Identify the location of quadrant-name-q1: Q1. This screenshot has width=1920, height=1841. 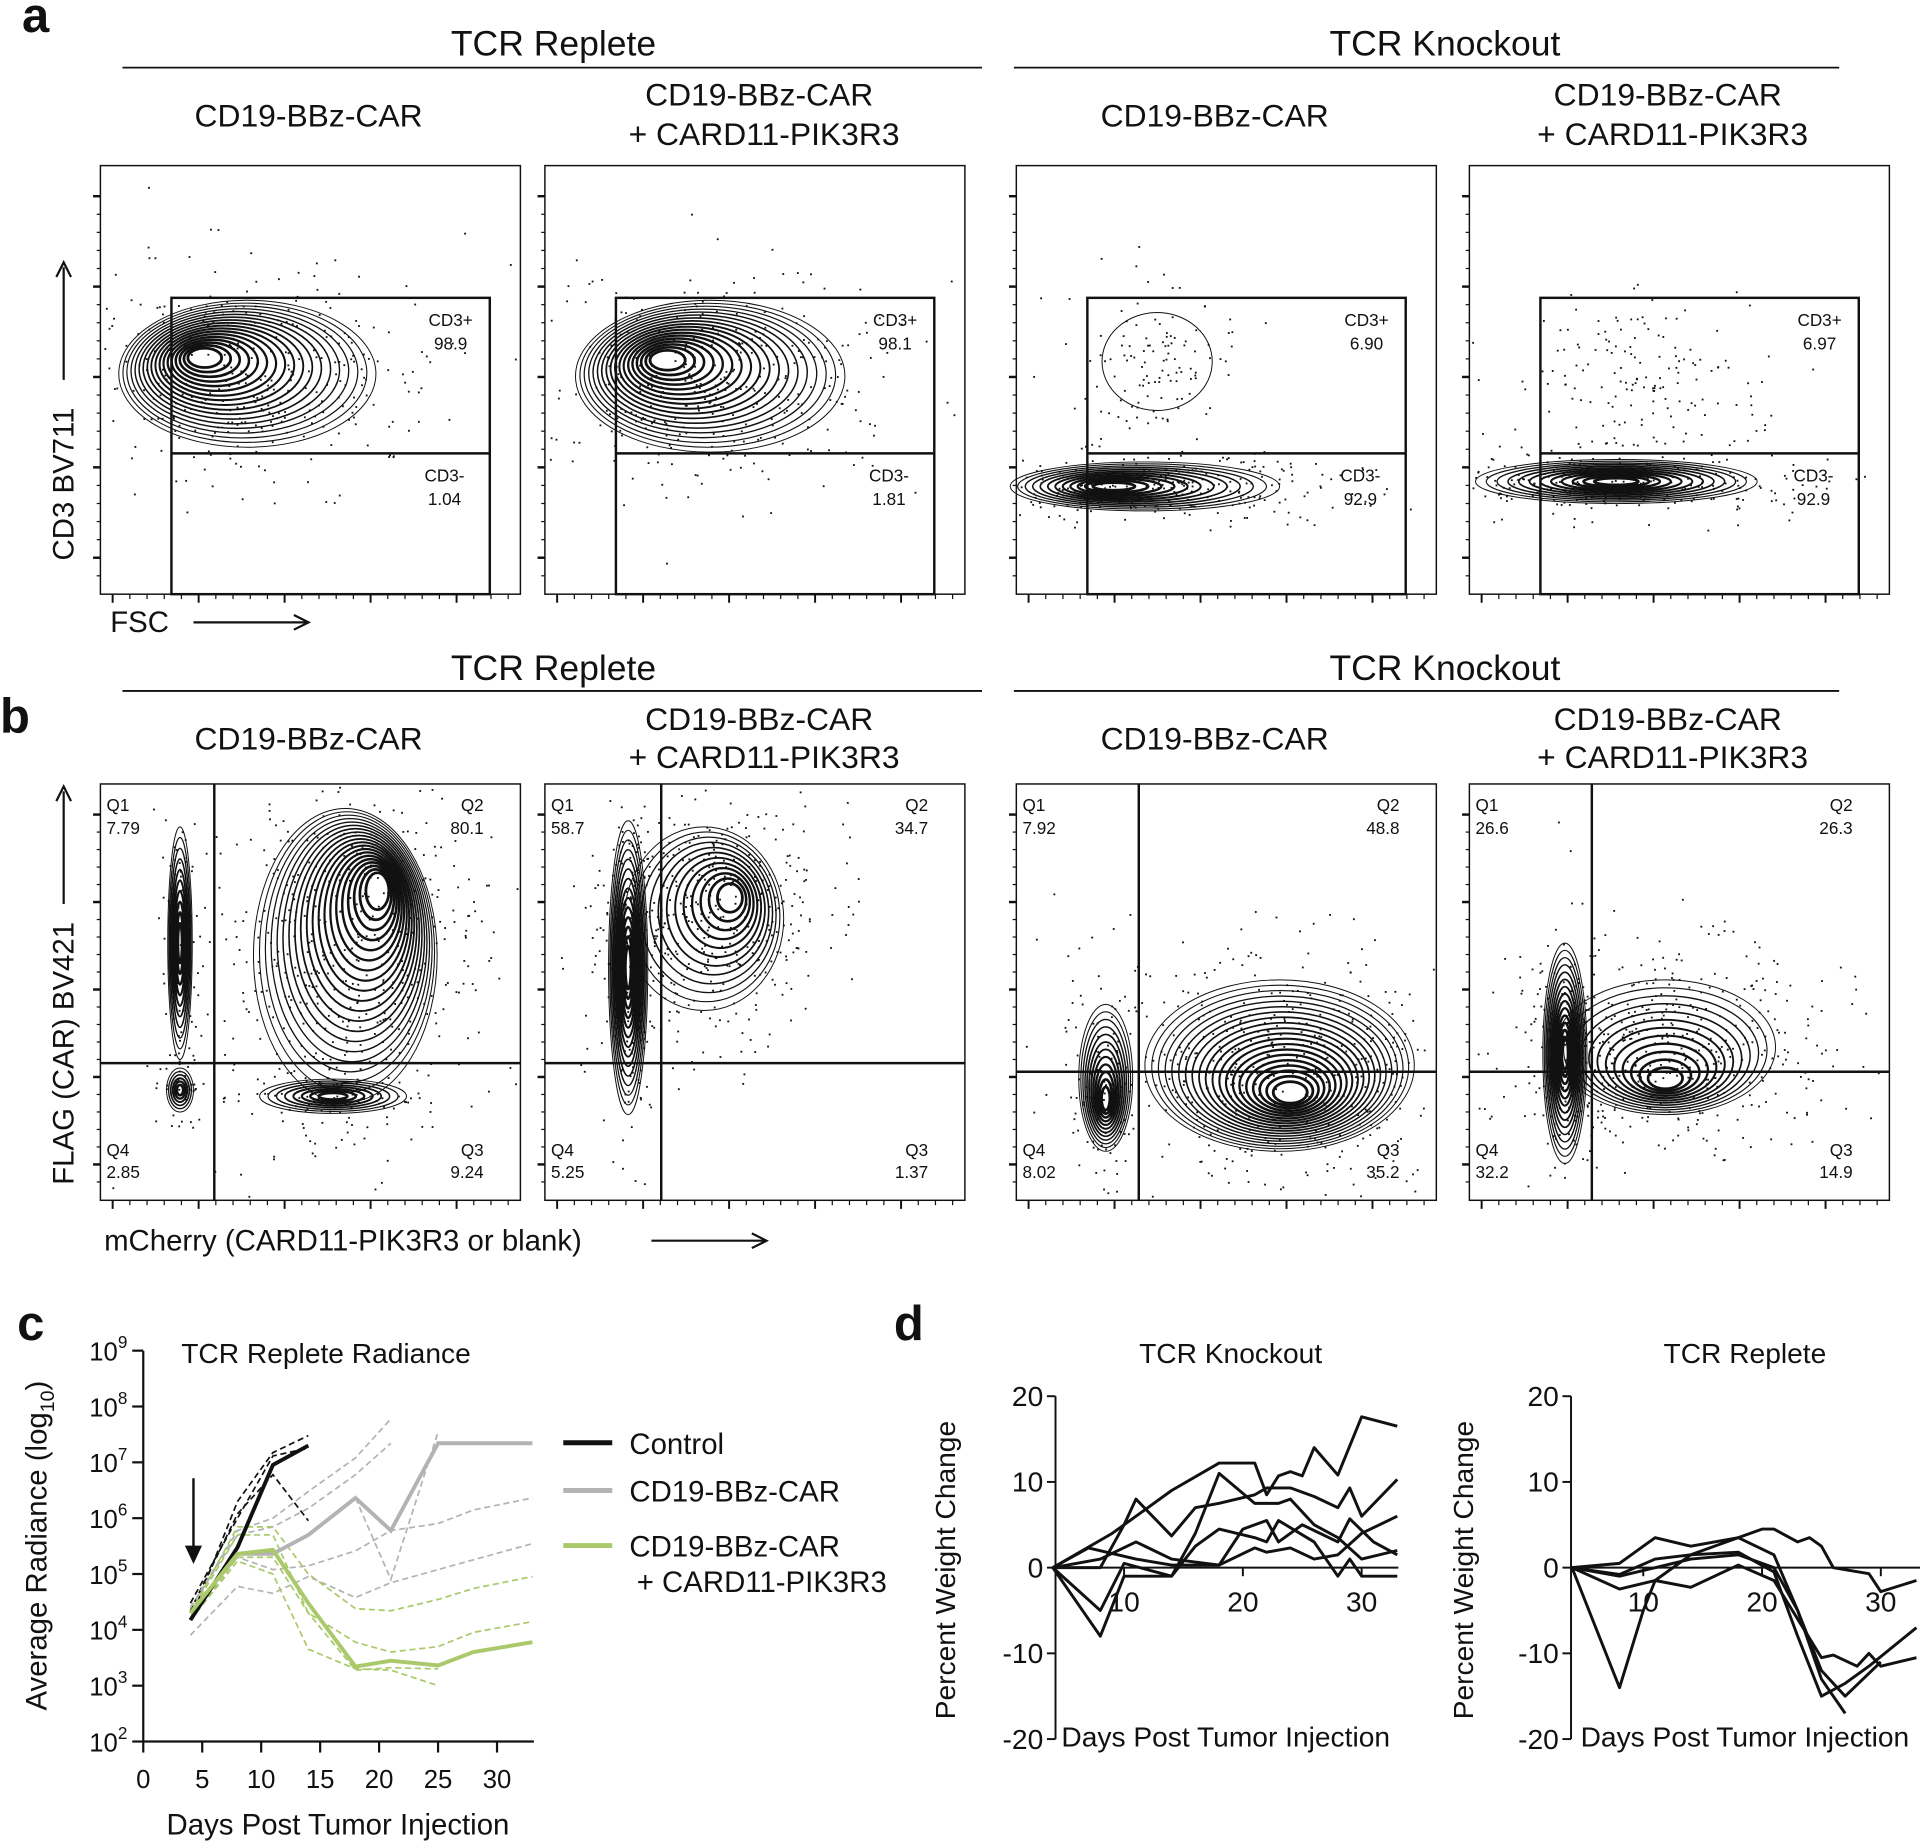
(1487, 805).